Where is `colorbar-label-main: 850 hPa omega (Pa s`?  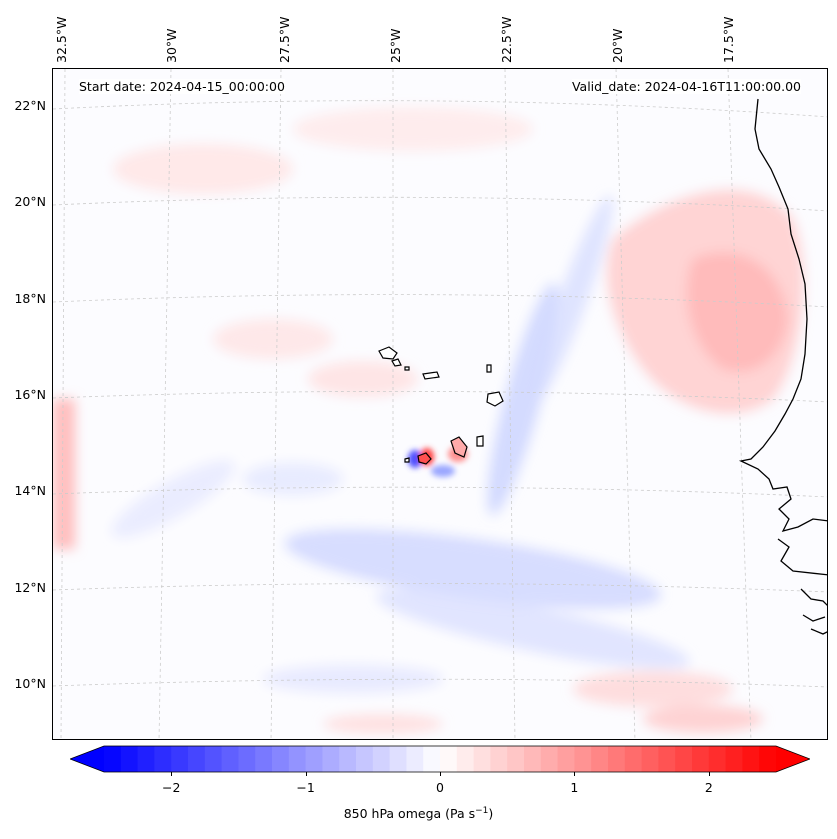
colorbar-label-main: 850 hPa omega (Pa s is located at coordinates (409, 814).